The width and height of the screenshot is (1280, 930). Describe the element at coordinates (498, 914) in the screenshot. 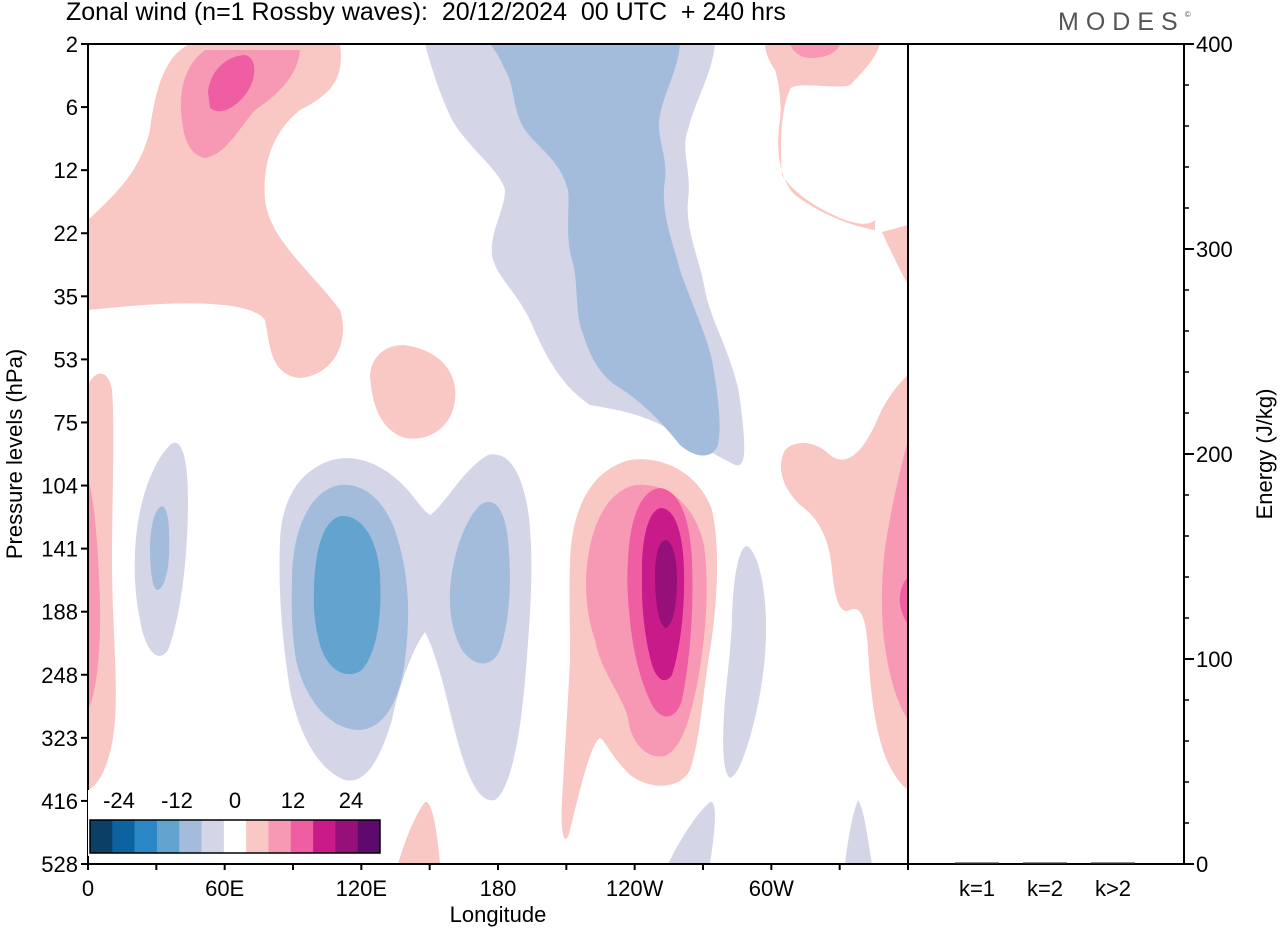

I see `x-axis-label: Longitude` at that location.